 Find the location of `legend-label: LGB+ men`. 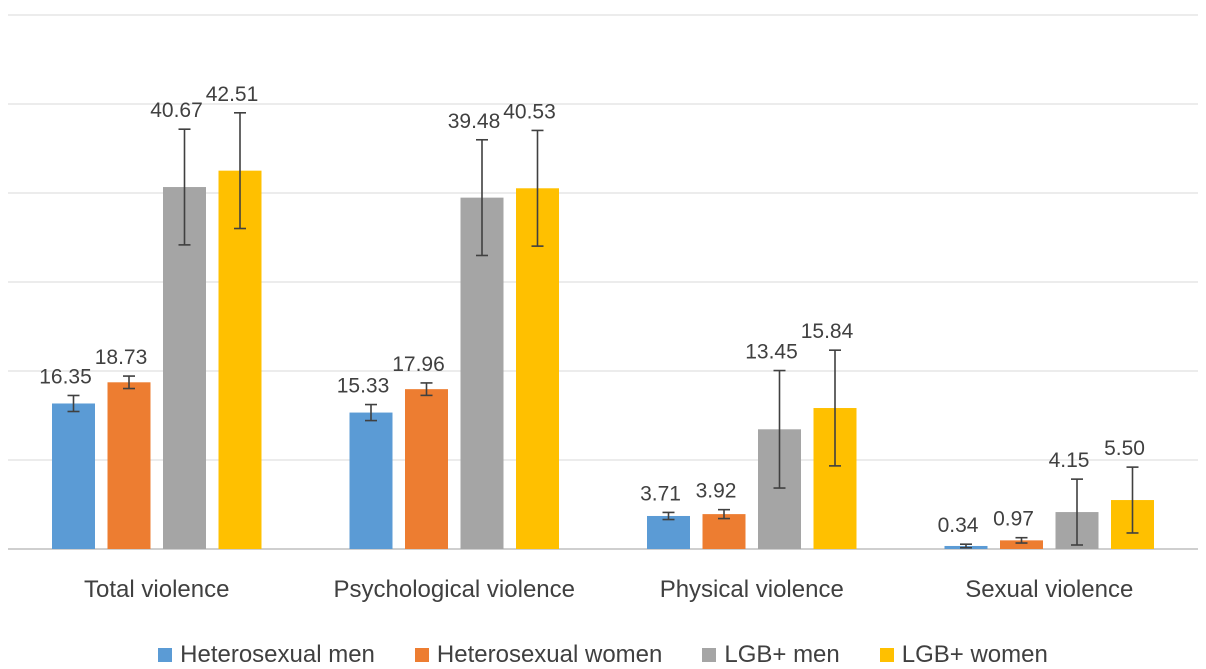

legend-label: LGB+ men is located at coordinates (782, 654).